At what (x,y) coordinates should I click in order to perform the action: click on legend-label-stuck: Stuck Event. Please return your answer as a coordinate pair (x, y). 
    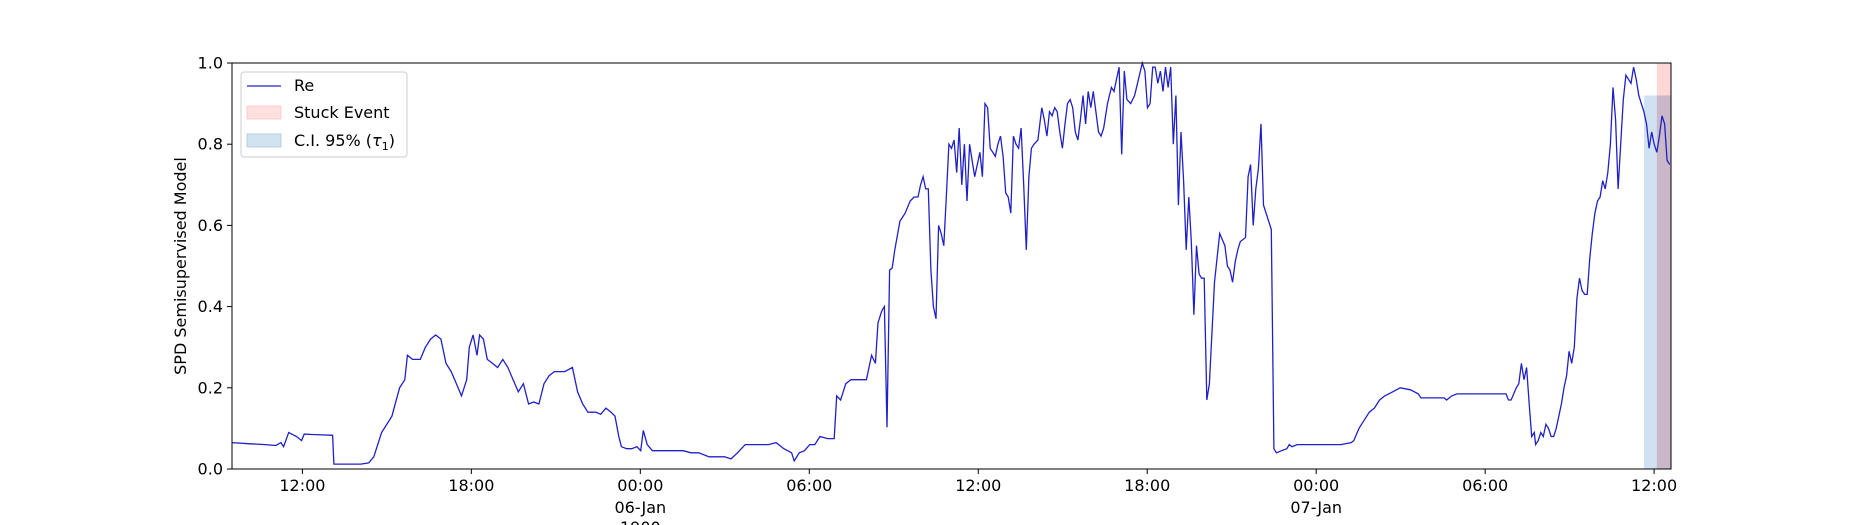
    Looking at the image, I should click on (342, 112).